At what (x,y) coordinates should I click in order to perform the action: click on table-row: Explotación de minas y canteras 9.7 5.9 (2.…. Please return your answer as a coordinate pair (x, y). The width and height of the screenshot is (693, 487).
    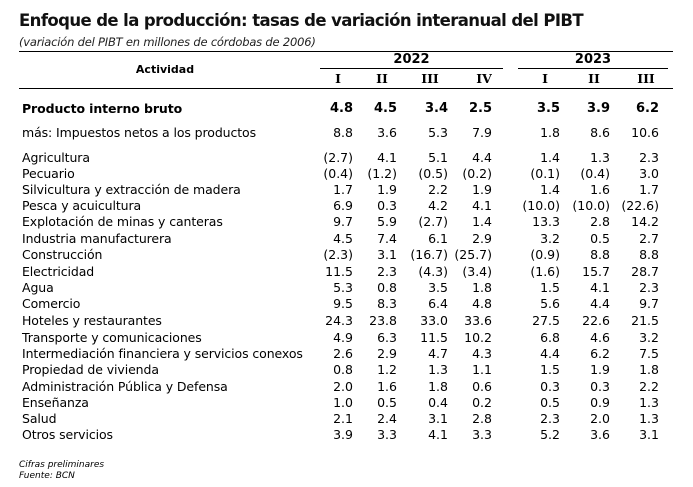
    Looking at the image, I should click on (346, 222).